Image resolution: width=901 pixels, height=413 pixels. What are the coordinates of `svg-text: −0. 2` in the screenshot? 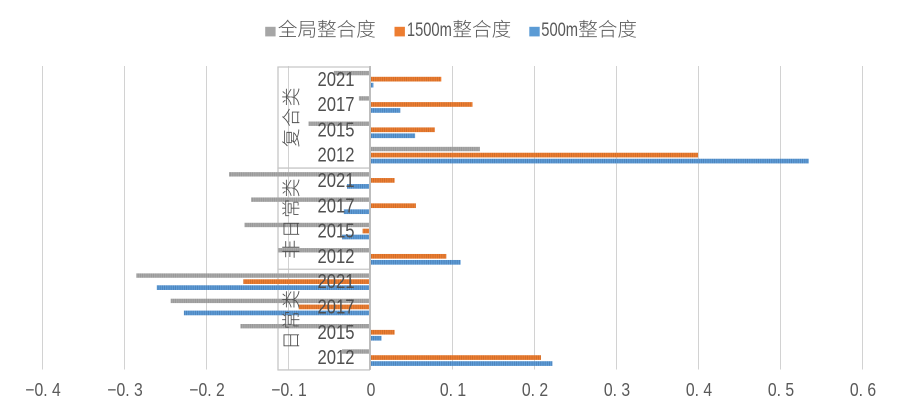 It's located at (206, 390).